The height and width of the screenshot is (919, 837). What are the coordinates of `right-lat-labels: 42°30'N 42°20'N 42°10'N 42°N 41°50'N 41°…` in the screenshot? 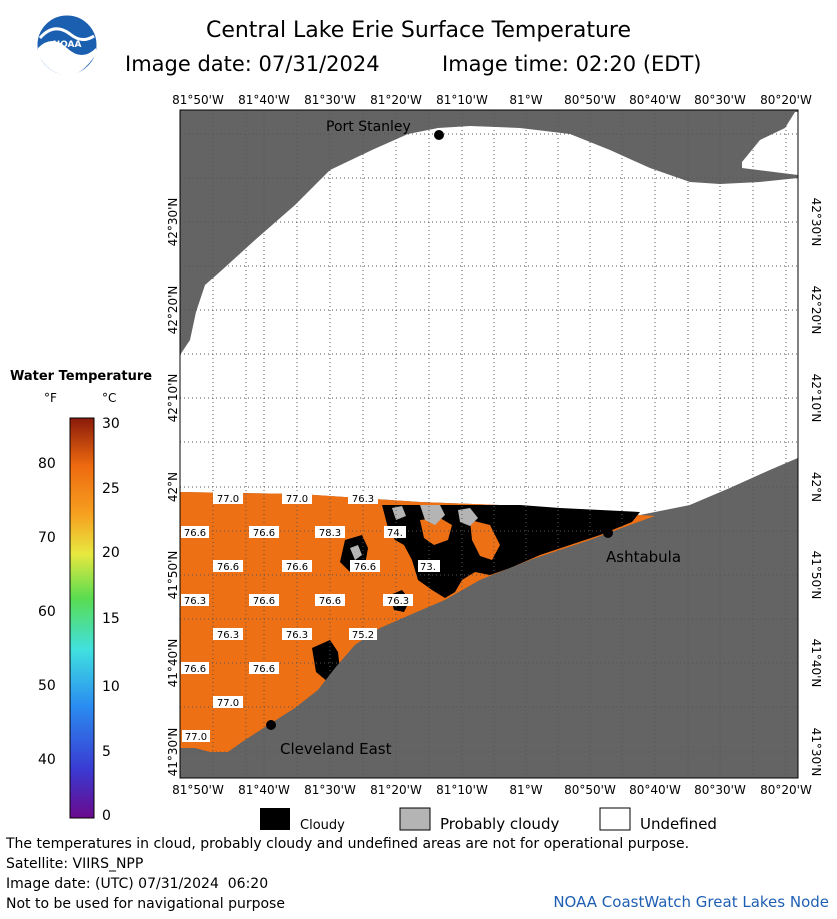 It's located at (816, 487).